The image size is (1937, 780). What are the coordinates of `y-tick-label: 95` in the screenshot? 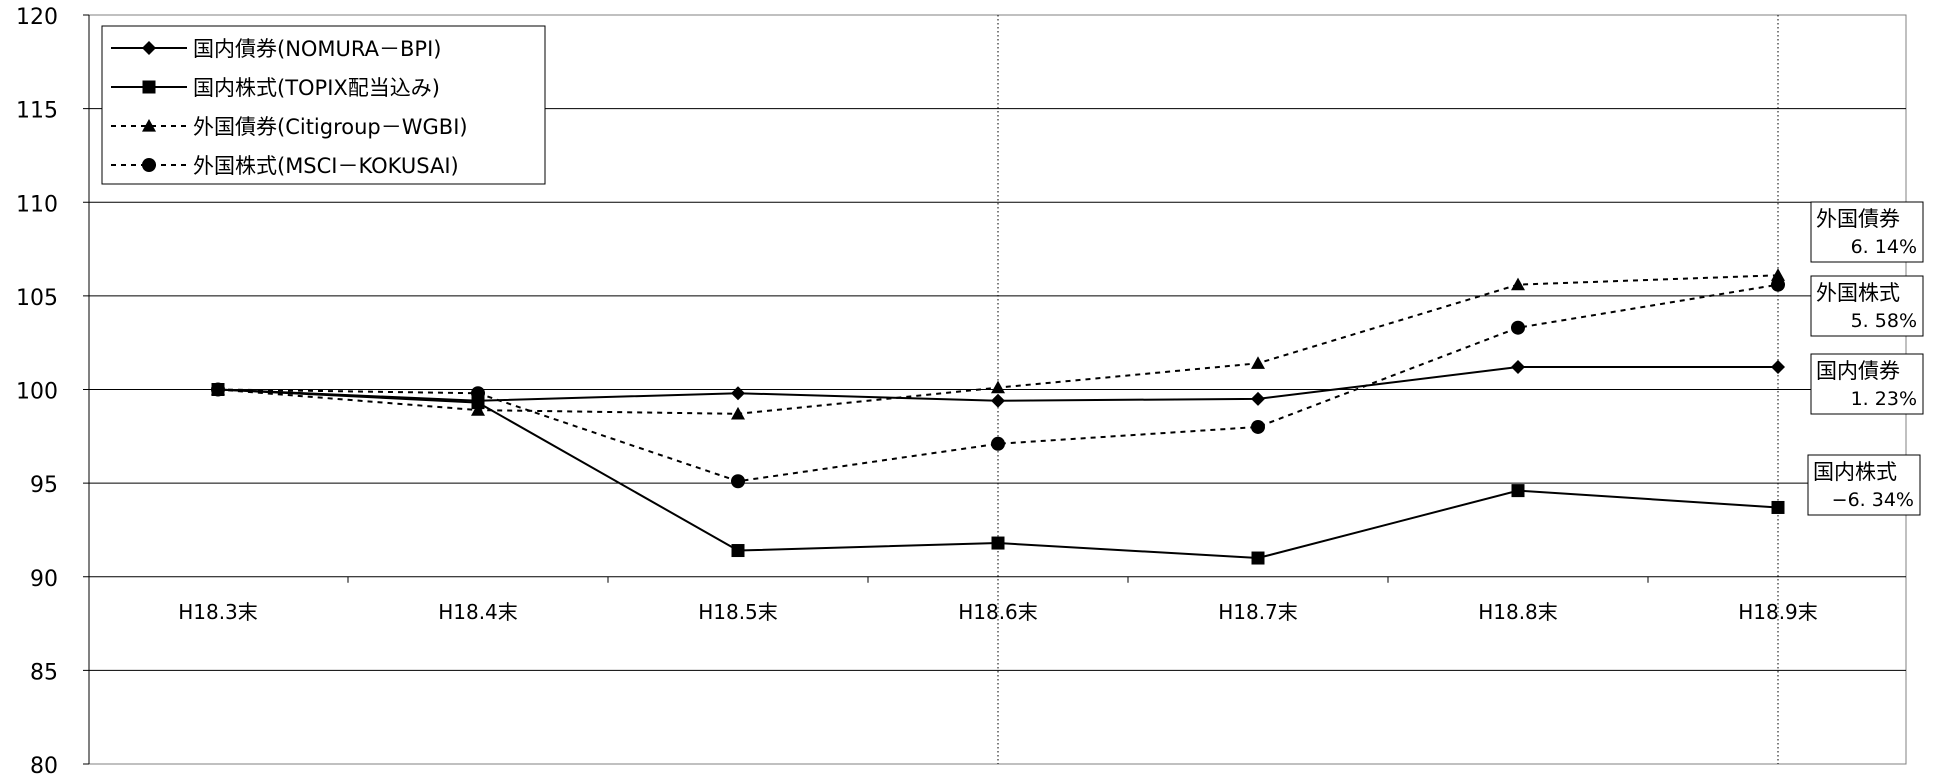 It's located at (44, 485).